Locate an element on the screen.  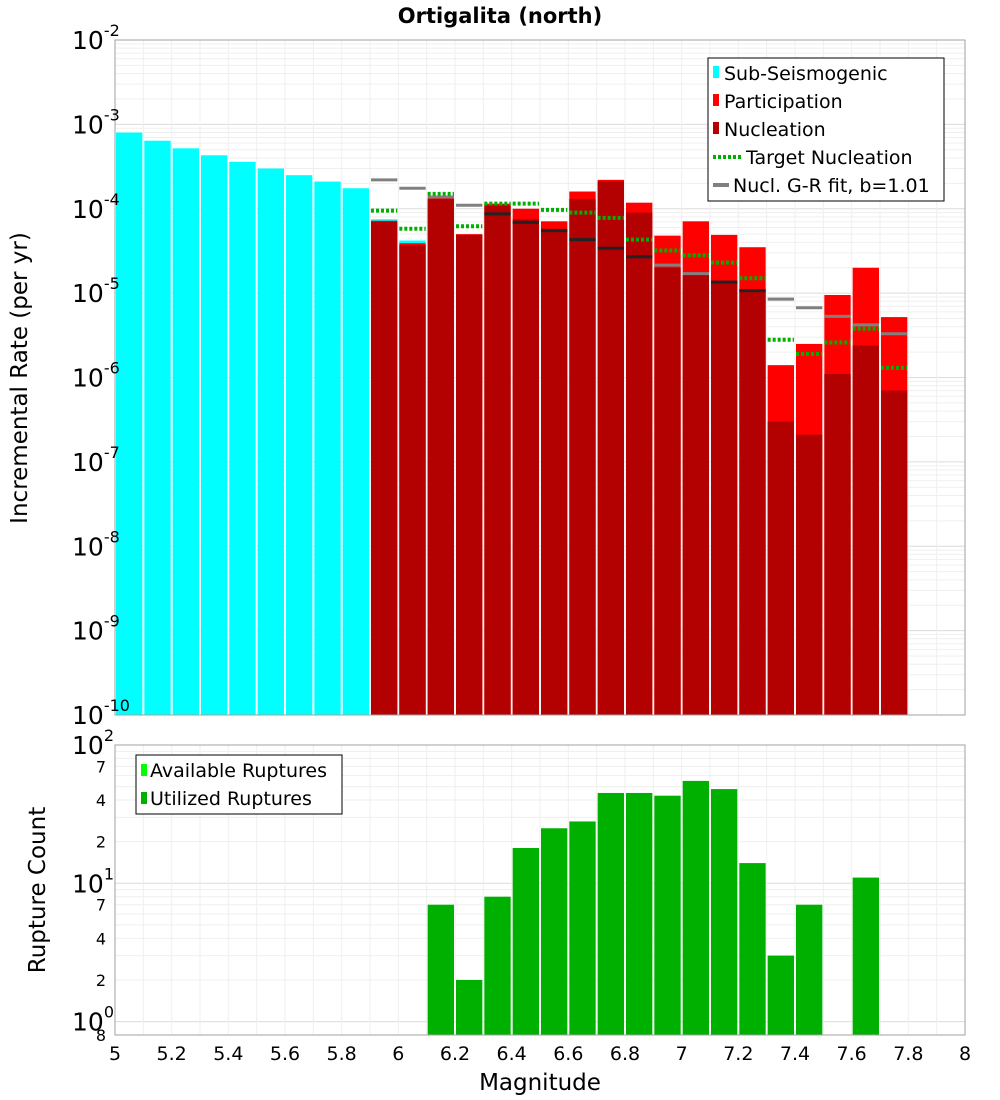
x-tick-label: 5.8 is located at coordinates (342, 1054).